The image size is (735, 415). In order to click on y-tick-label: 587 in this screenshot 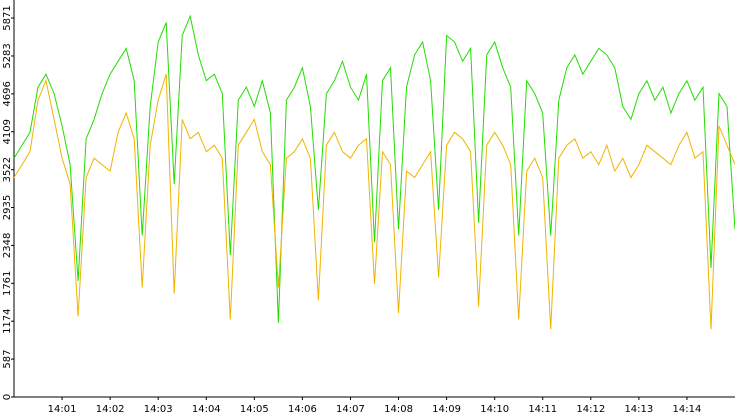, I will do `click(7, 359)`.